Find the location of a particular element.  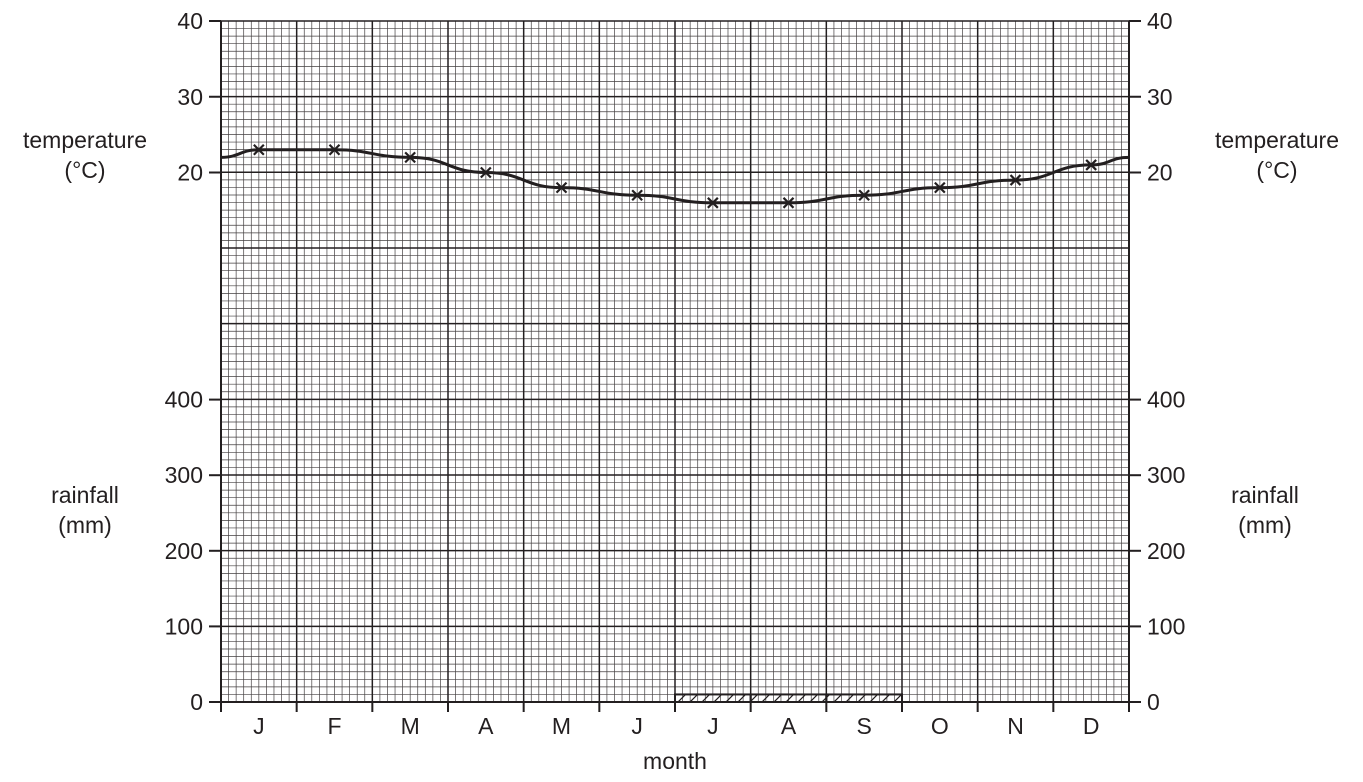

rainfall-axis-label-right: rainfall (mm) is located at coordinates (1265, 510).